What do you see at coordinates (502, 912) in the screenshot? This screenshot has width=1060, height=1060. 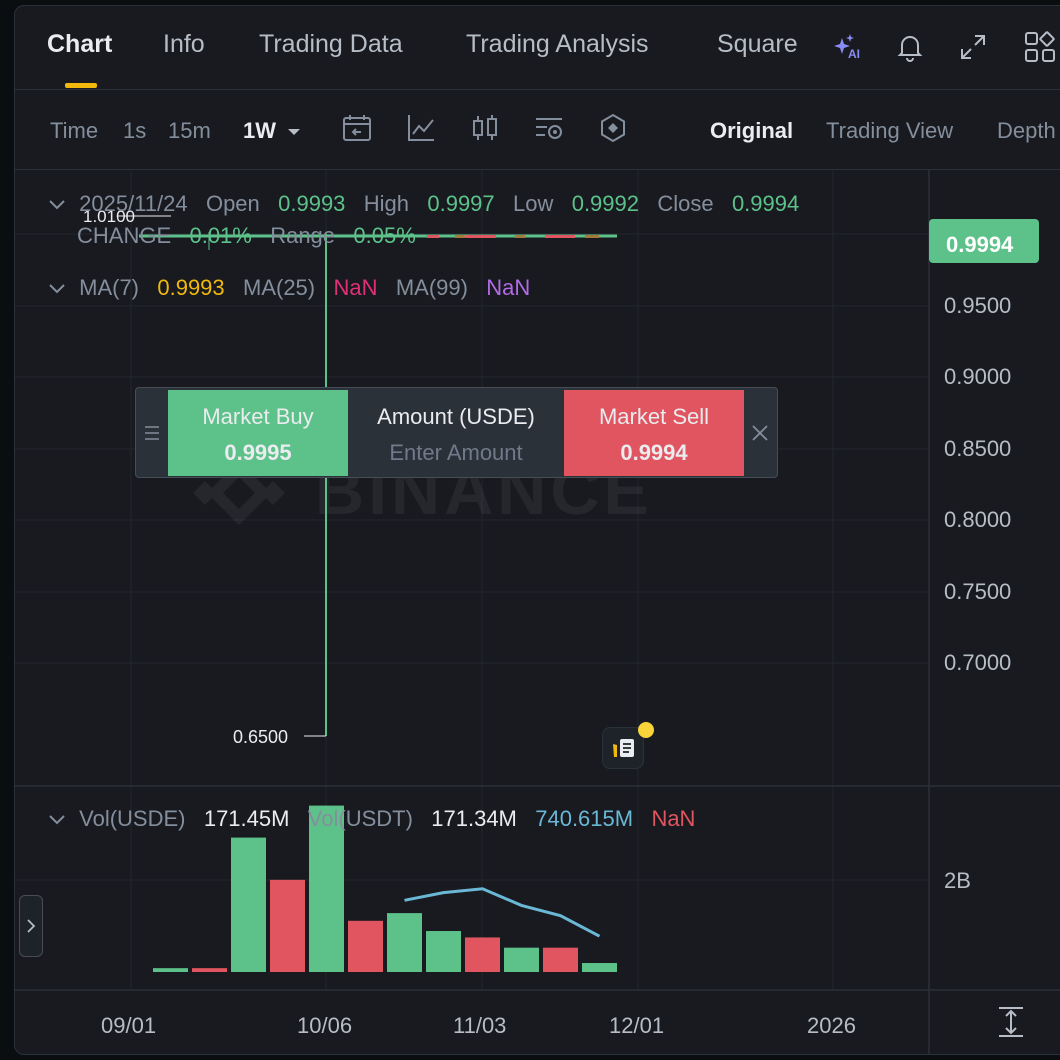 I see `volume-ma-line` at bounding box center [502, 912].